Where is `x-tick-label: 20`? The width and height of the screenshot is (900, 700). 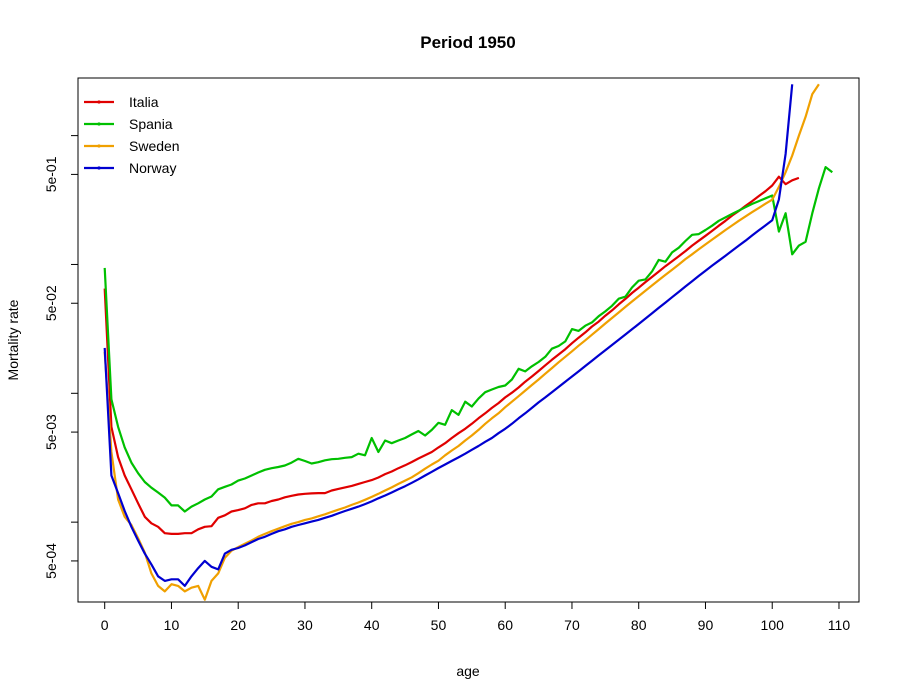
x-tick-label: 20 is located at coordinates (238, 625).